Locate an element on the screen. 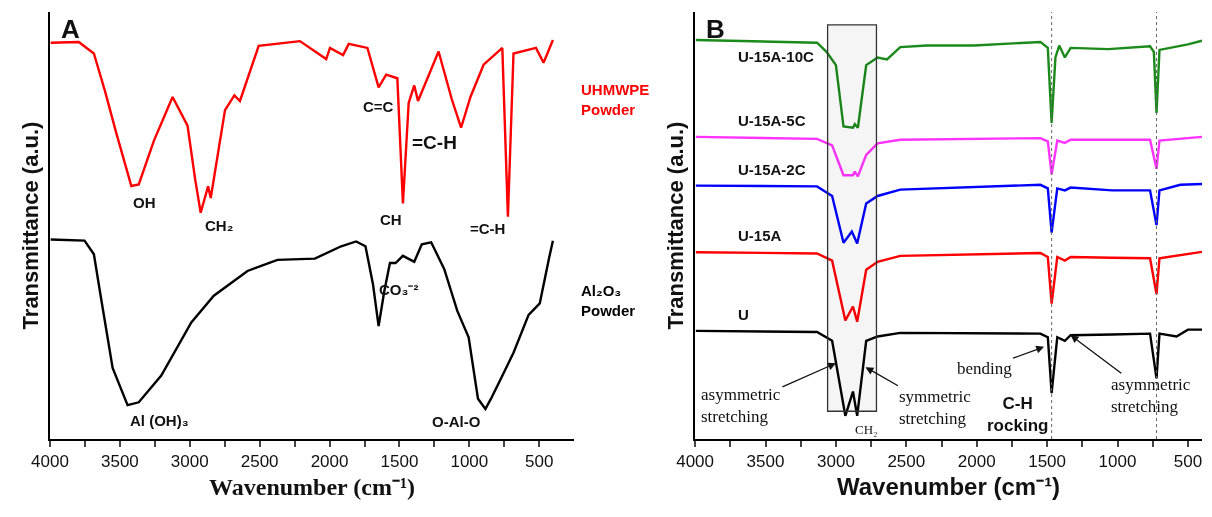 This screenshot has height=517, width=1212. series-label: U is located at coordinates (743, 314).